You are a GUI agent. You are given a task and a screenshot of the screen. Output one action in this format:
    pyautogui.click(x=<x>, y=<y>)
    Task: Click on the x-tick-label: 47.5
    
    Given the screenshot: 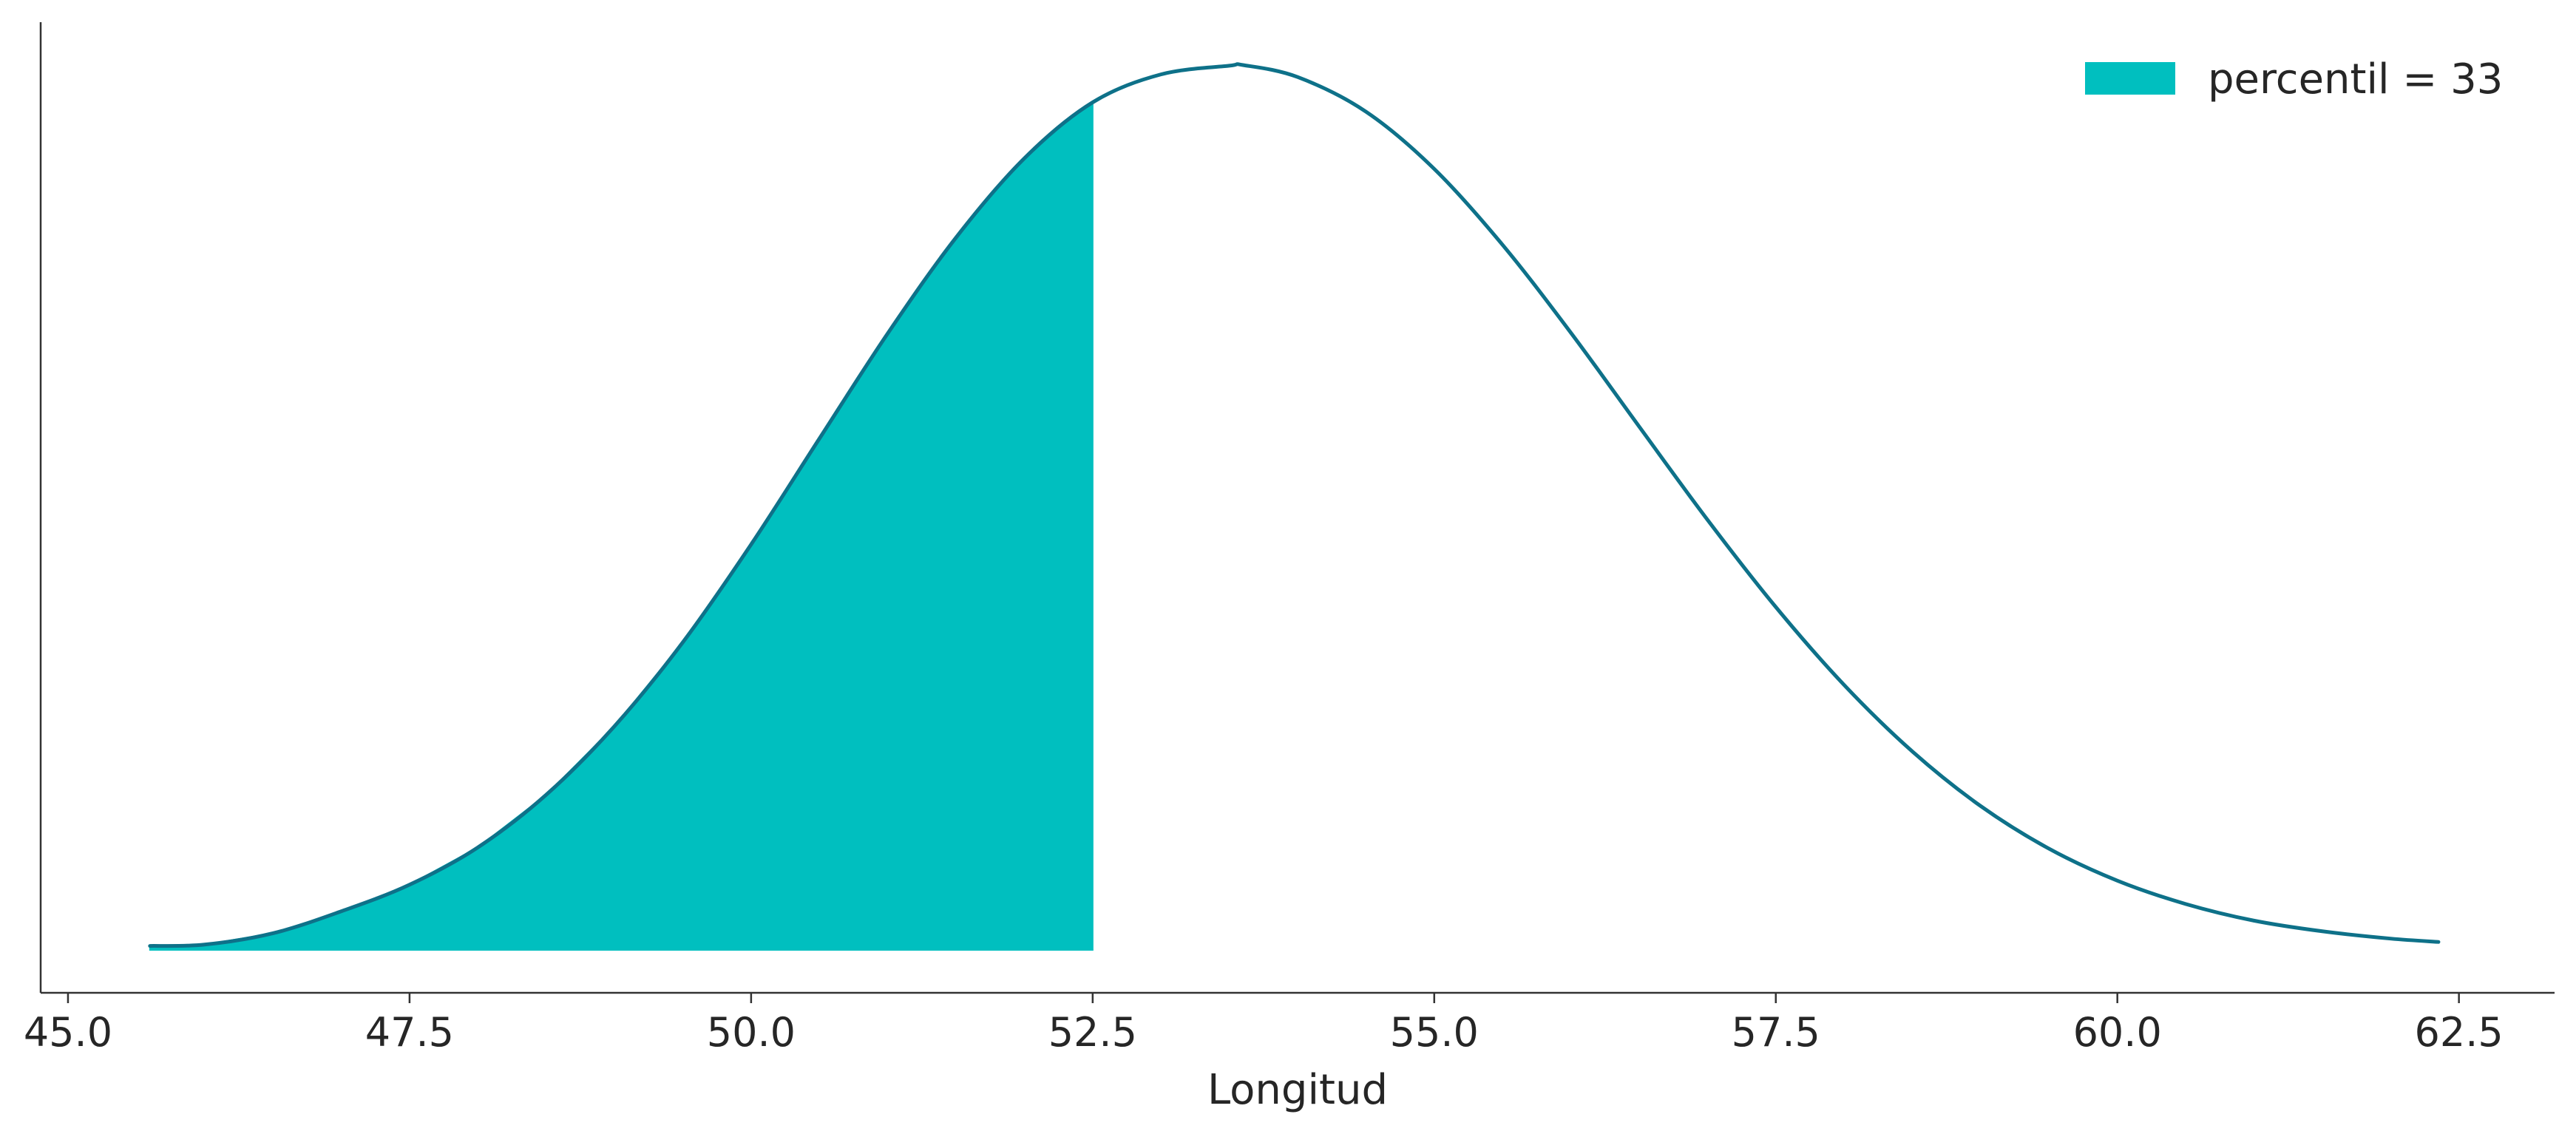 What is the action you would take?
    pyautogui.click(x=409, y=1032)
    